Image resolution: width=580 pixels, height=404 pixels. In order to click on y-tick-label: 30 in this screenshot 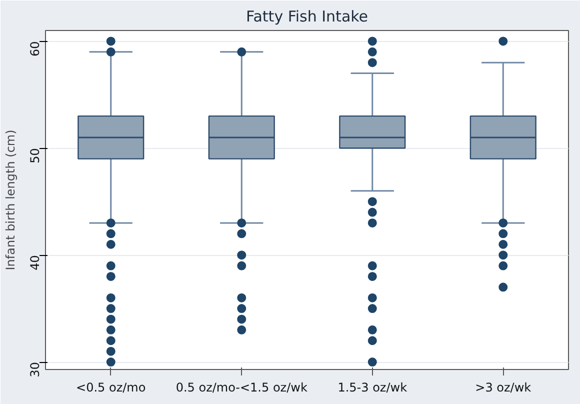, I will do `click(35, 370)`.